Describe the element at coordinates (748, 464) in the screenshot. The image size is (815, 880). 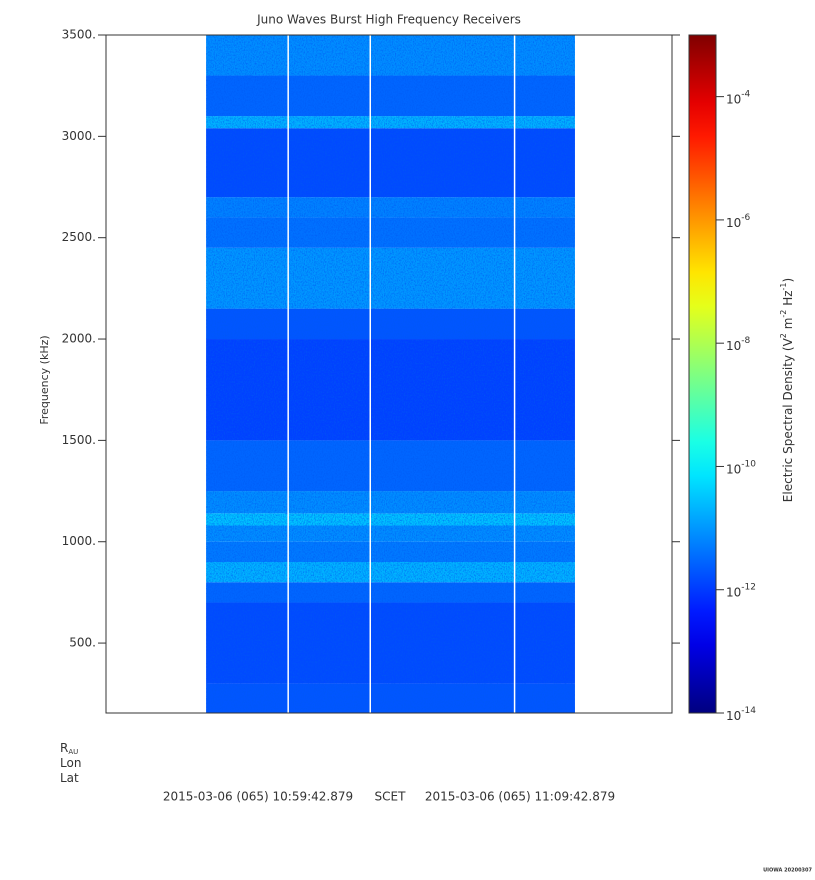
I see `colorbar-tick-exponent: -10` at that location.